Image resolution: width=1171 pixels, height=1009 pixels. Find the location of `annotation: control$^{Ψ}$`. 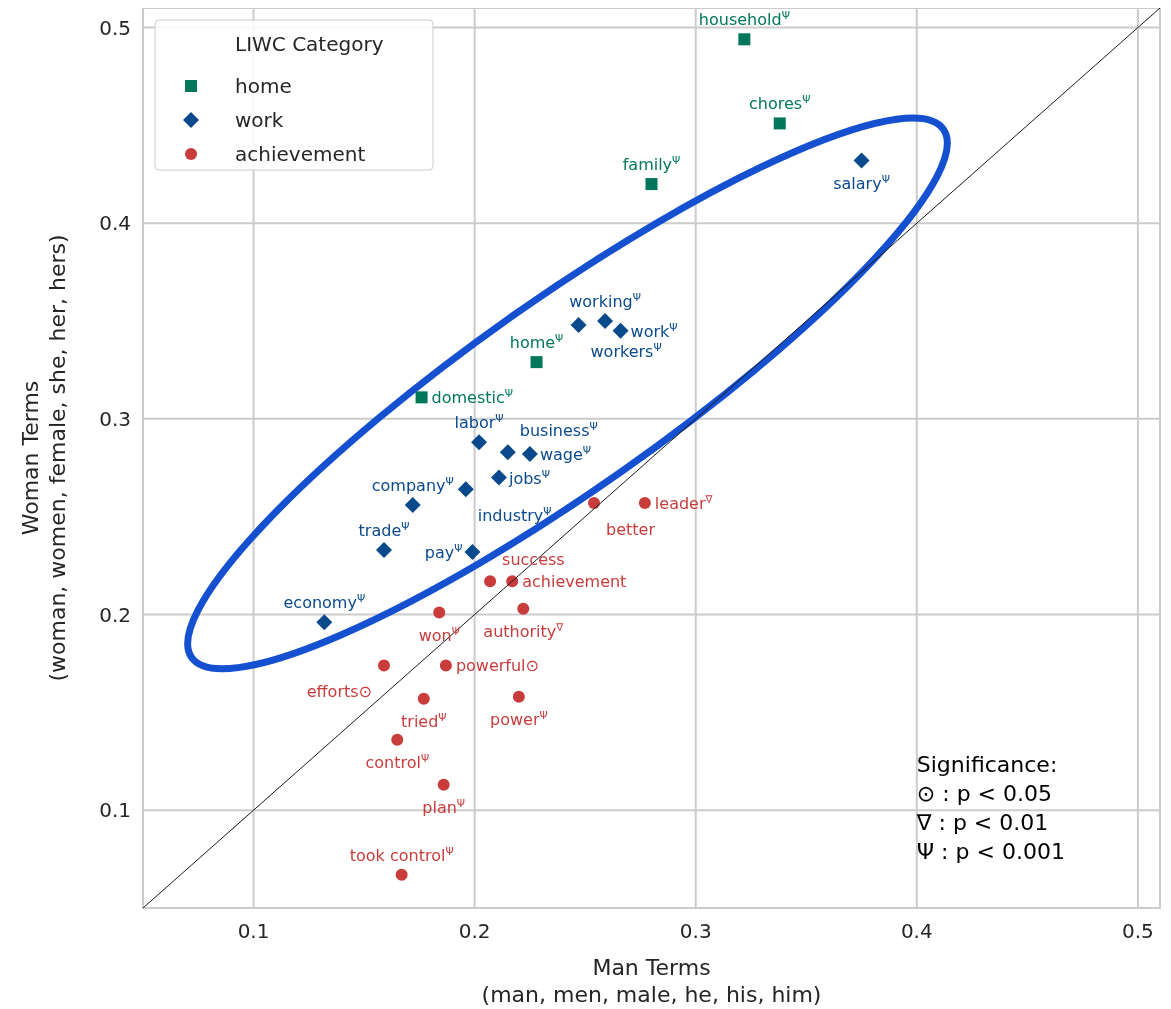

annotation: control$^{Ψ}$ is located at coordinates (397, 761).